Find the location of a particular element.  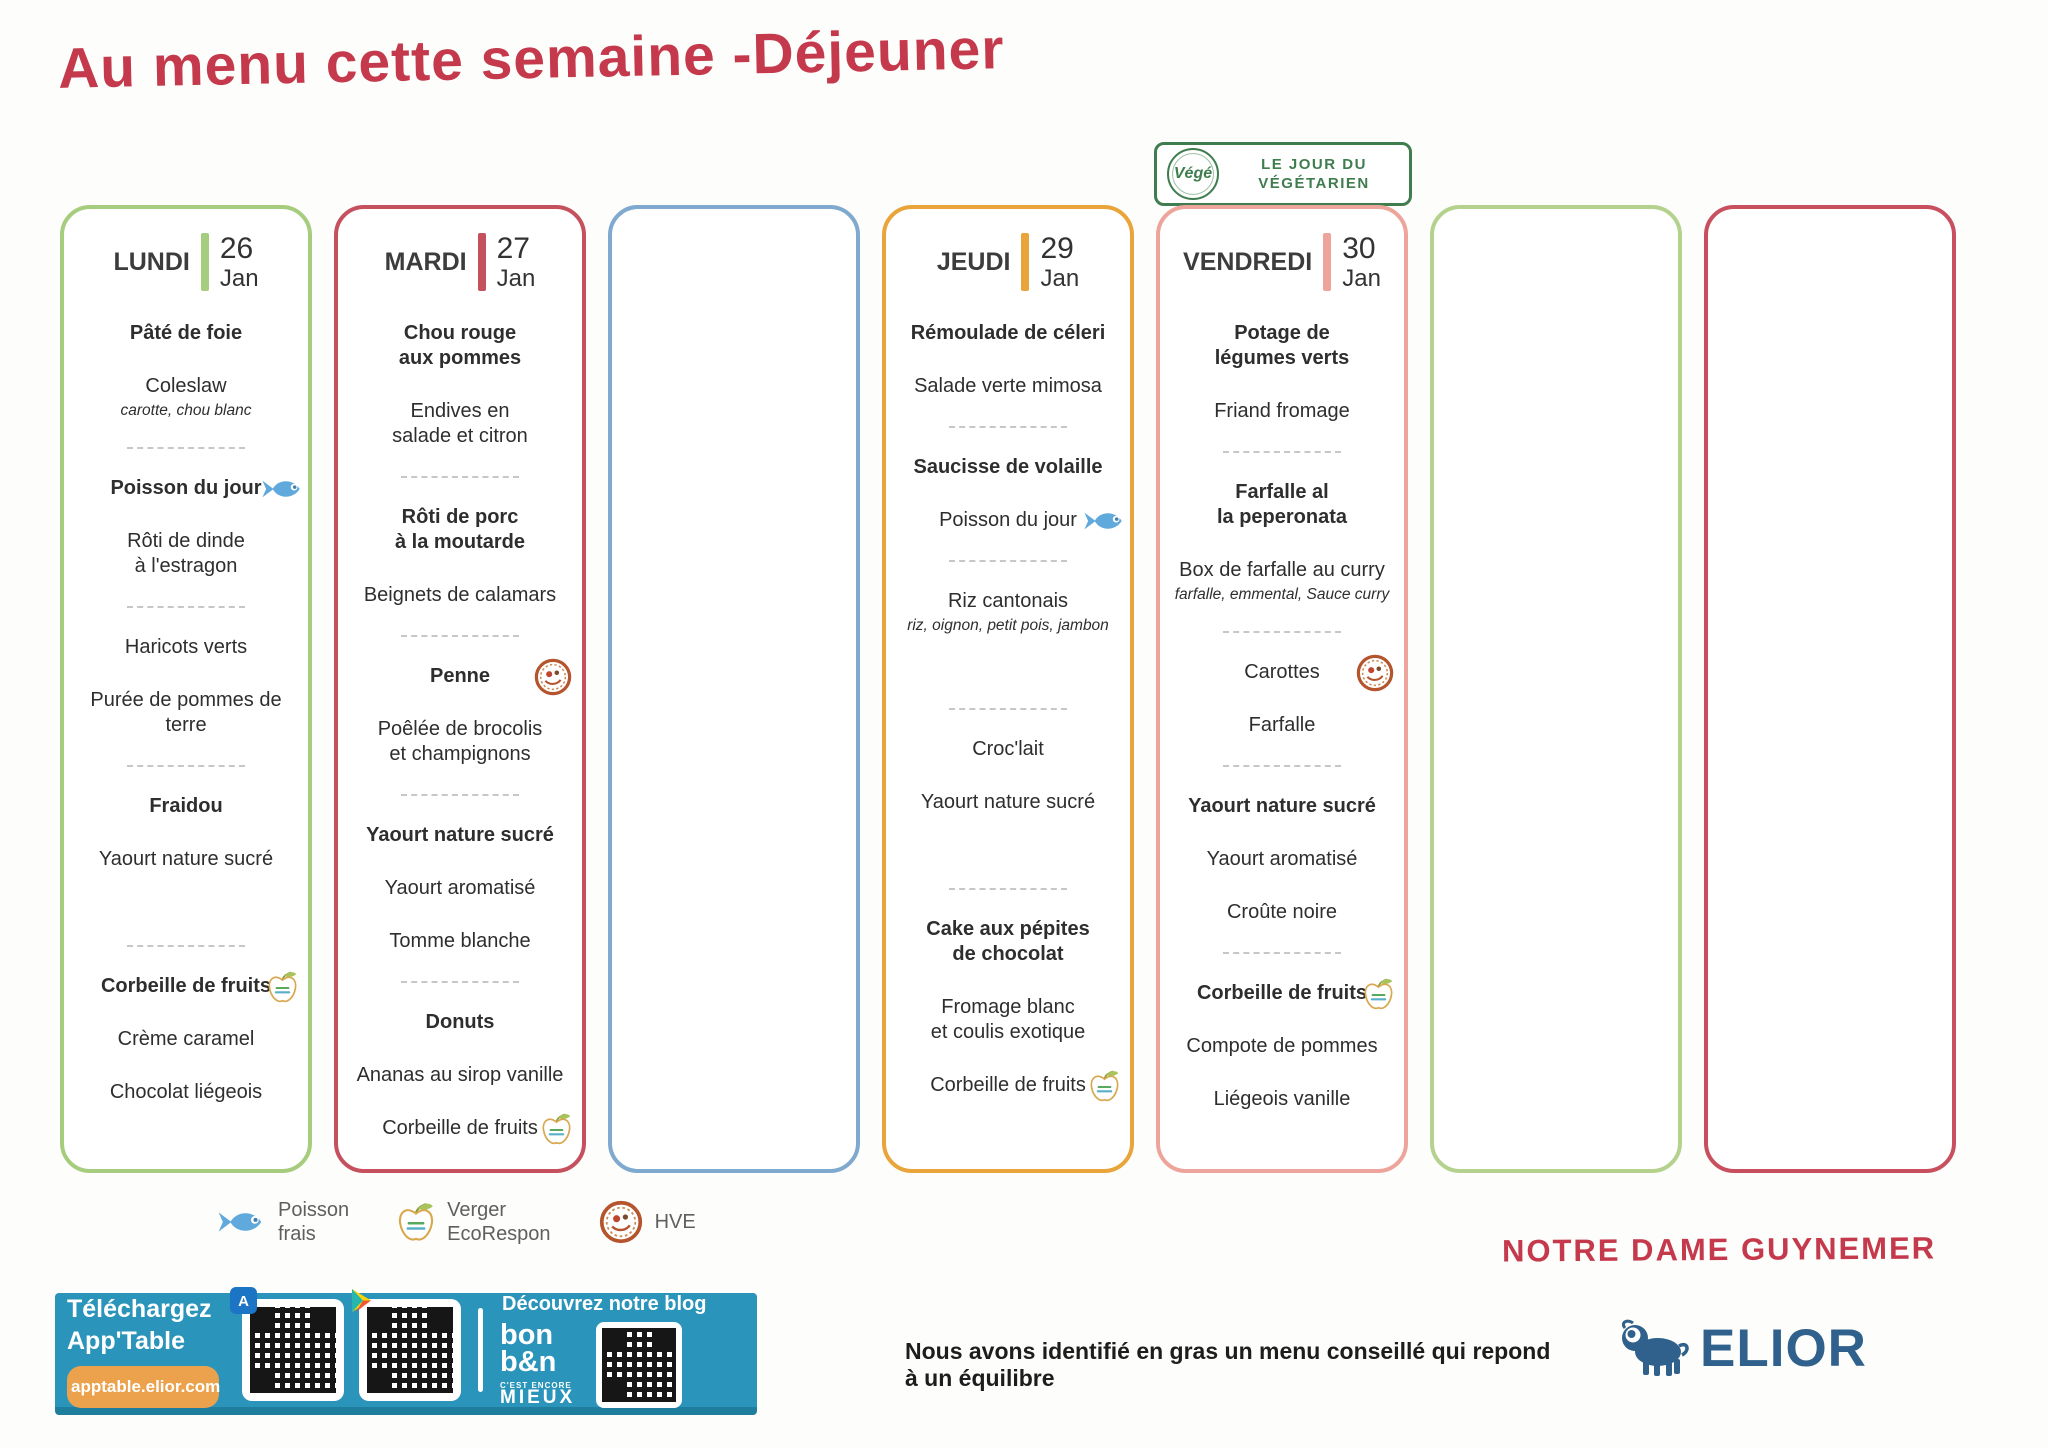

day-header: LUNDI 26 Jan is located at coordinates (186, 262).